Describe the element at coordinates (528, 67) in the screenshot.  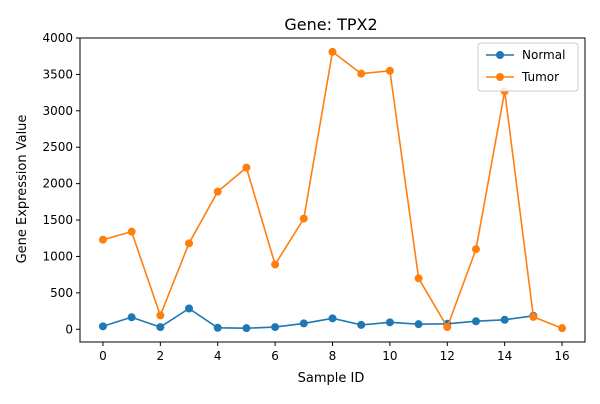
I see `legend: Normal Tumor` at that location.